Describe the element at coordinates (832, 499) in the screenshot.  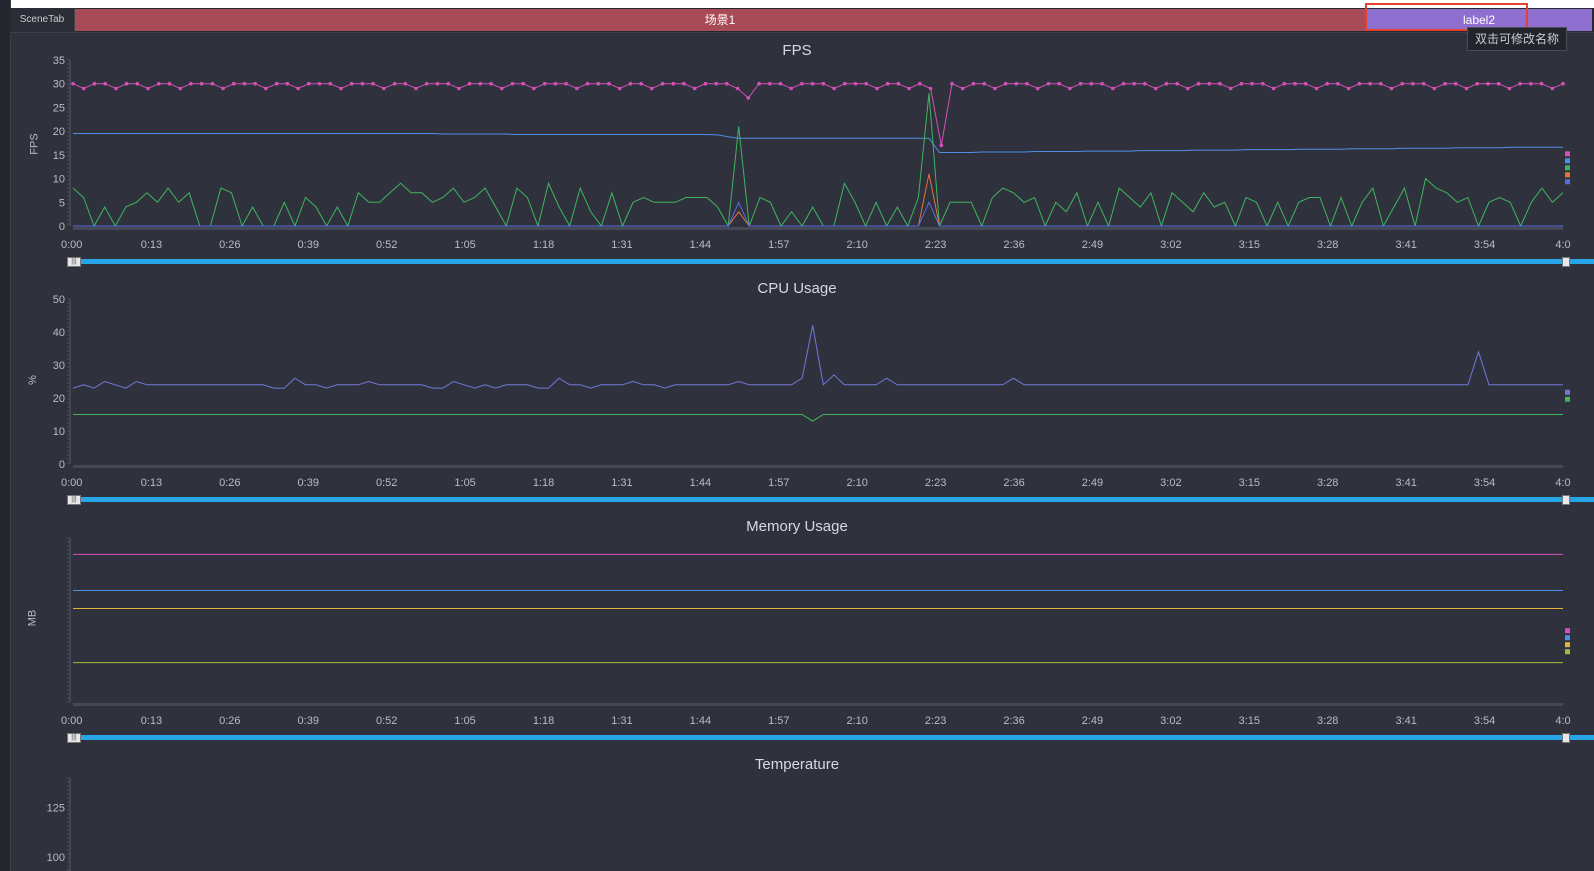
I see `cpu-time-range-slider` at that location.